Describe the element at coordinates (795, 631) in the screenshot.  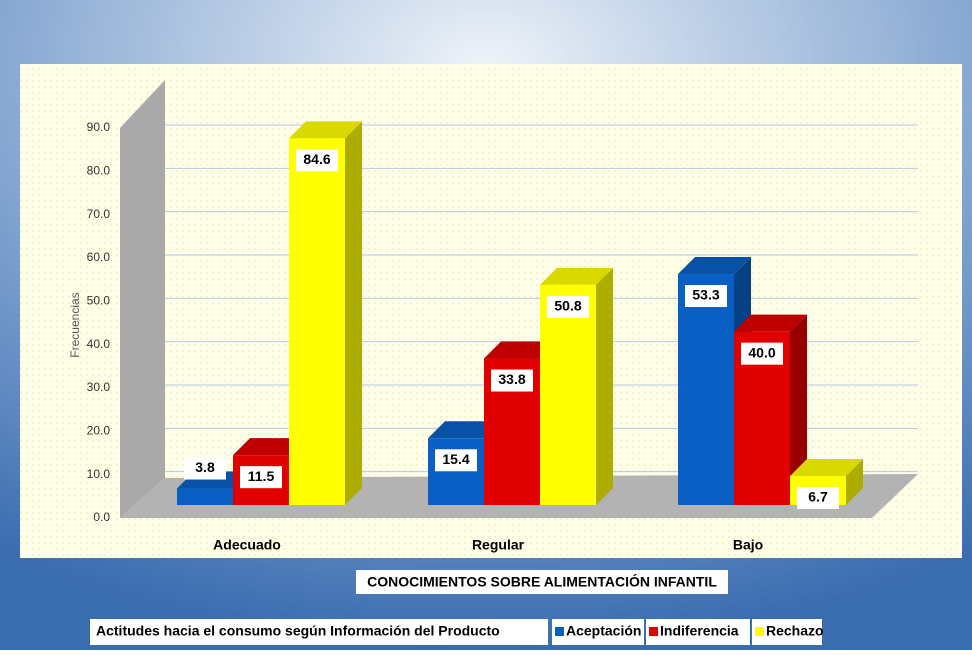
I see `legend-label: Rechazo` at that location.